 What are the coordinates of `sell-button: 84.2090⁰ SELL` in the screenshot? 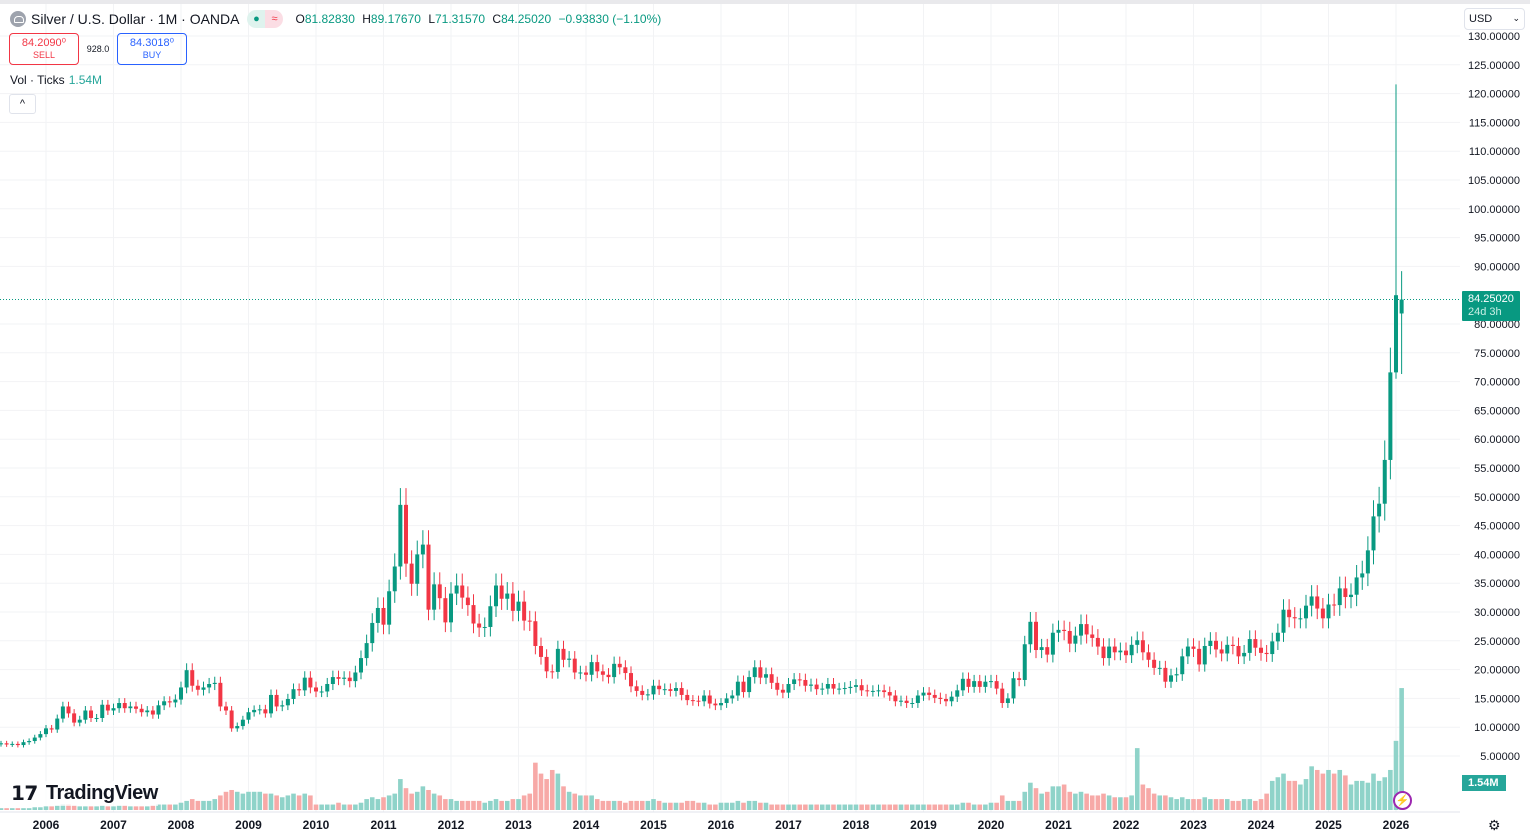 It's located at (44, 49).